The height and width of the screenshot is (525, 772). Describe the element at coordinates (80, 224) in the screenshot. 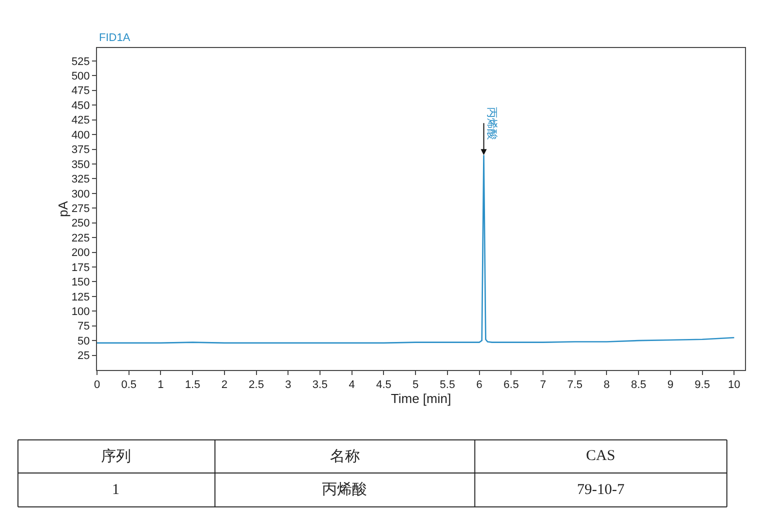

I see `y-tick-label: 250` at that location.